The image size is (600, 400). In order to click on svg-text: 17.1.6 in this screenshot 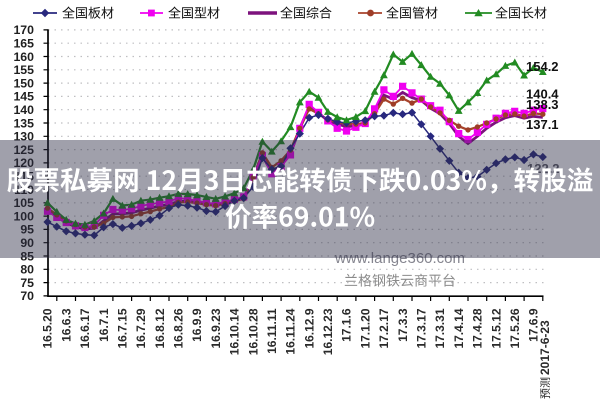, I will do `click(347, 325)`.